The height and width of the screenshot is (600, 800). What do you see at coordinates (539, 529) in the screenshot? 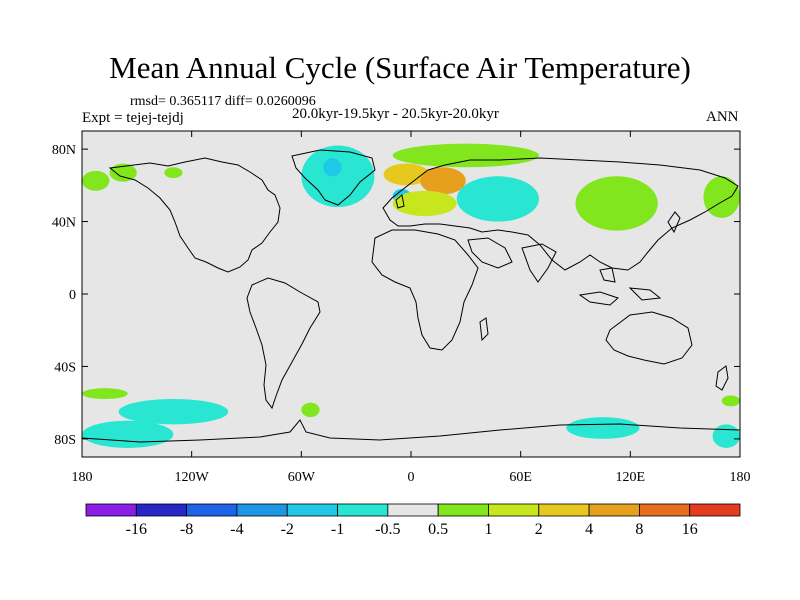
I see `colorbar-label: 2` at bounding box center [539, 529].